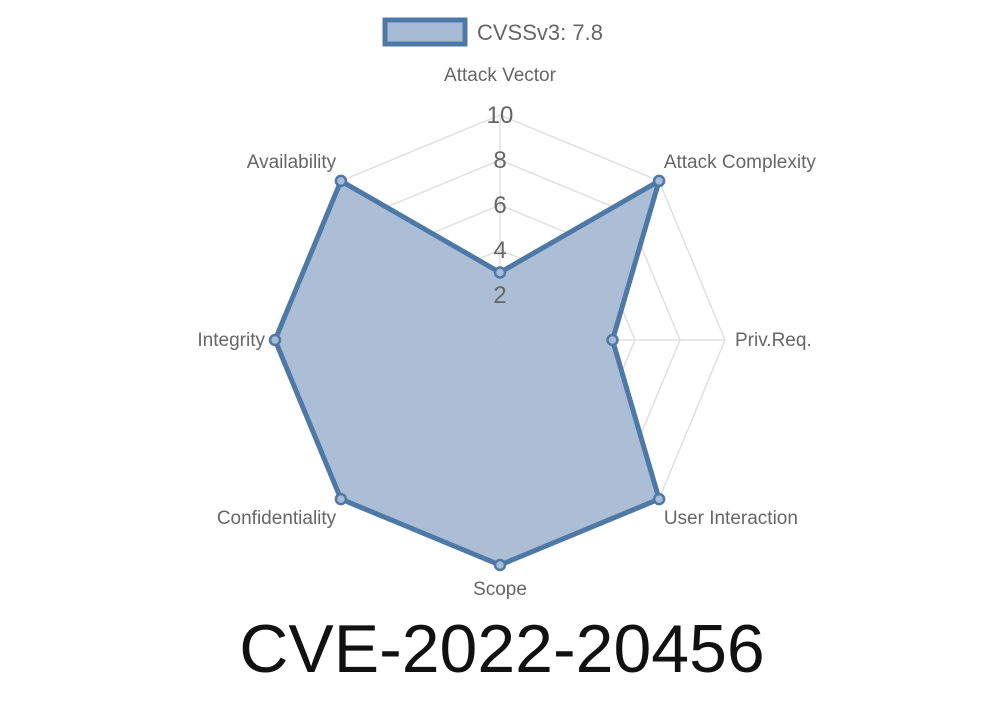  What do you see at coordinates (292, 162) in the screenshot?
I see `axis-label: Availability` at bounding box center [292, 162].